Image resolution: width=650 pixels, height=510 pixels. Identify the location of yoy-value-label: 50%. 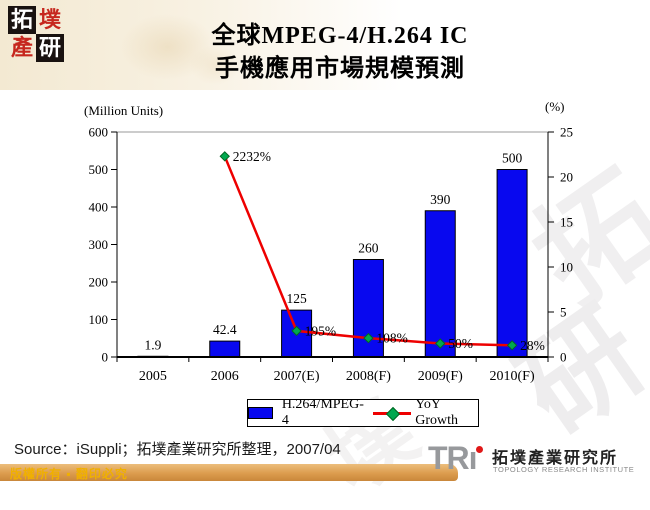
(460, 343).